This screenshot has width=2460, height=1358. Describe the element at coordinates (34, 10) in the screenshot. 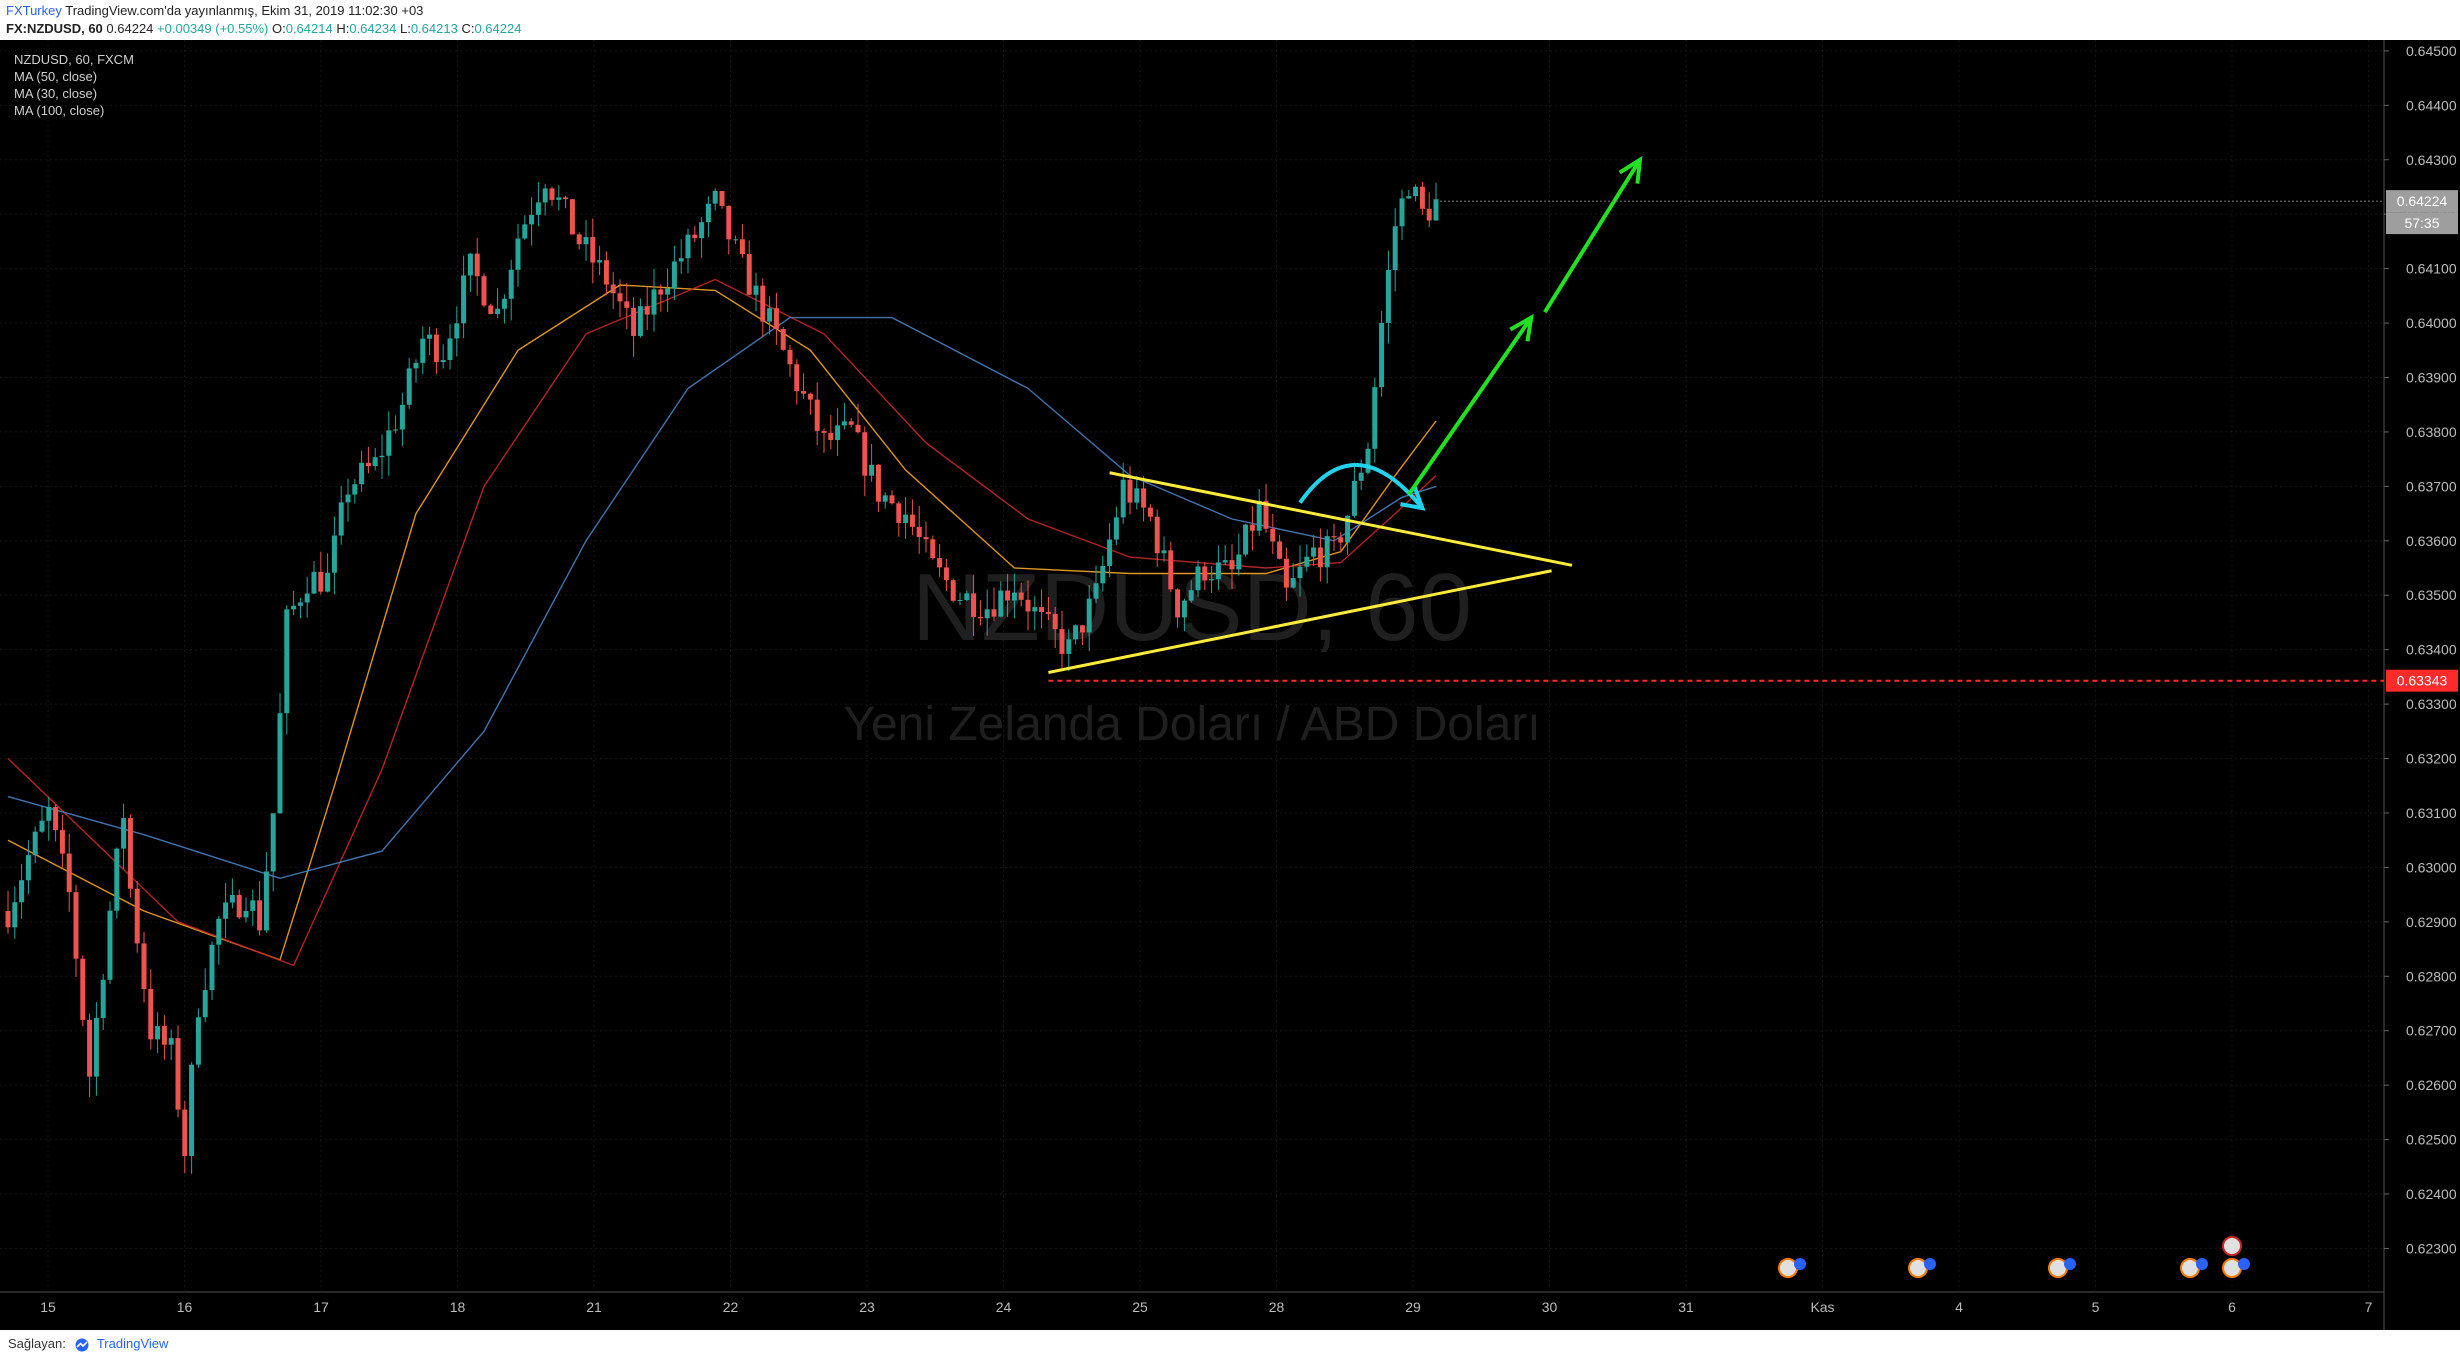

I see `author-link: FXTurkey` at that location.